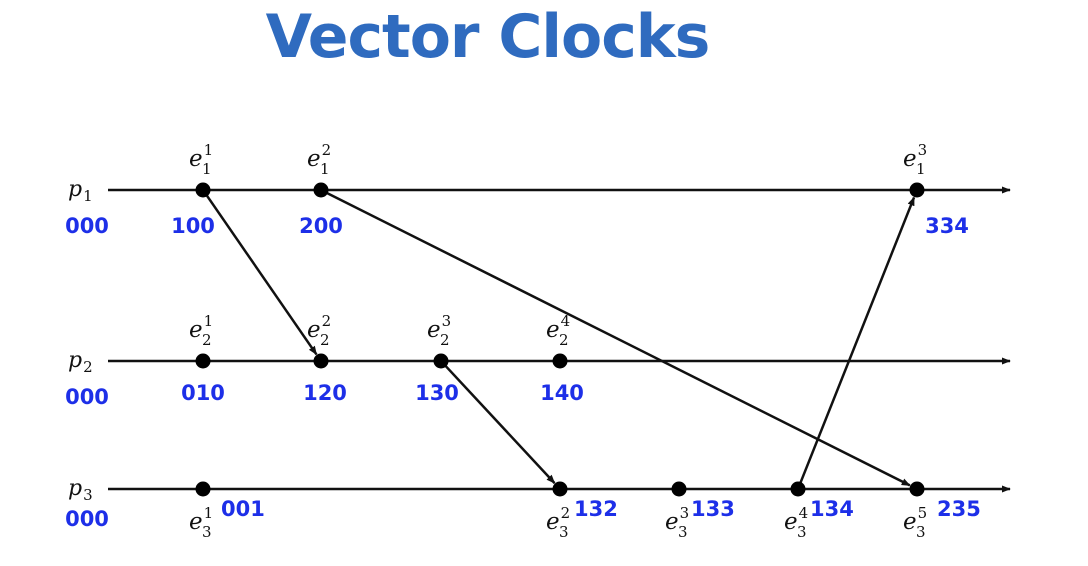 The width and height of the screenshot is (1088, 566). I want to click on clock-value-e3_3: 133, so click(713, 509).